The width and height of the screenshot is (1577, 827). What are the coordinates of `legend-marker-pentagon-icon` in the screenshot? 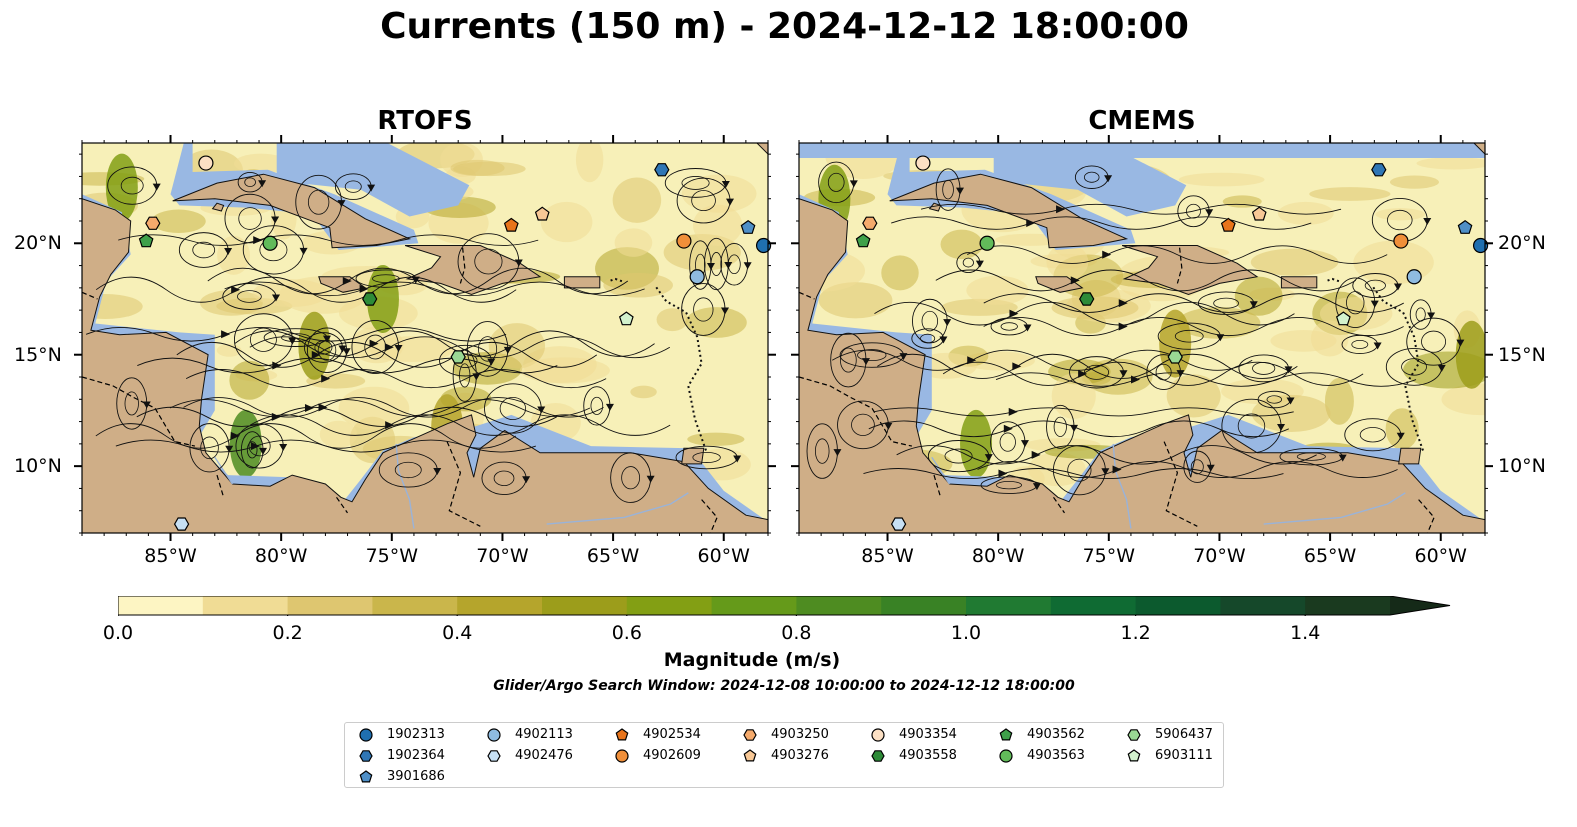 It's located at (622, 734).